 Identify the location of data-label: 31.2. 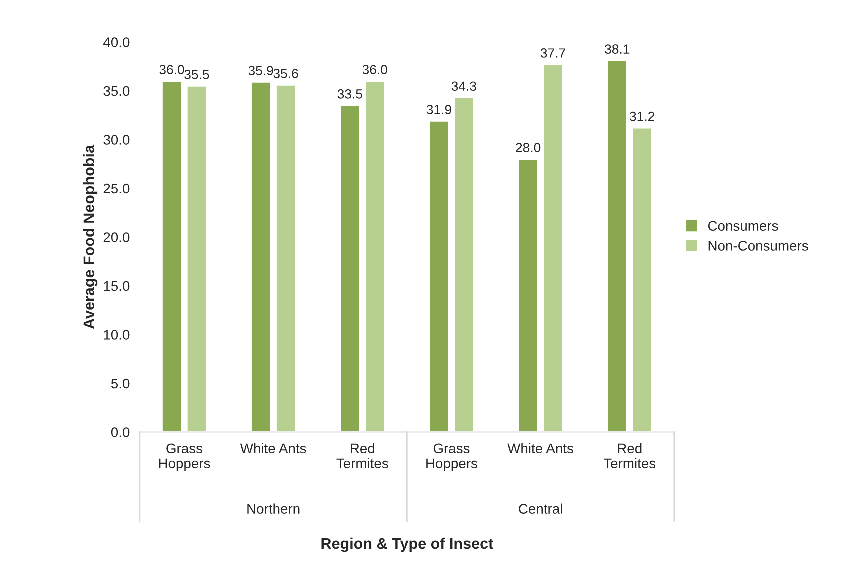
(642, 117).